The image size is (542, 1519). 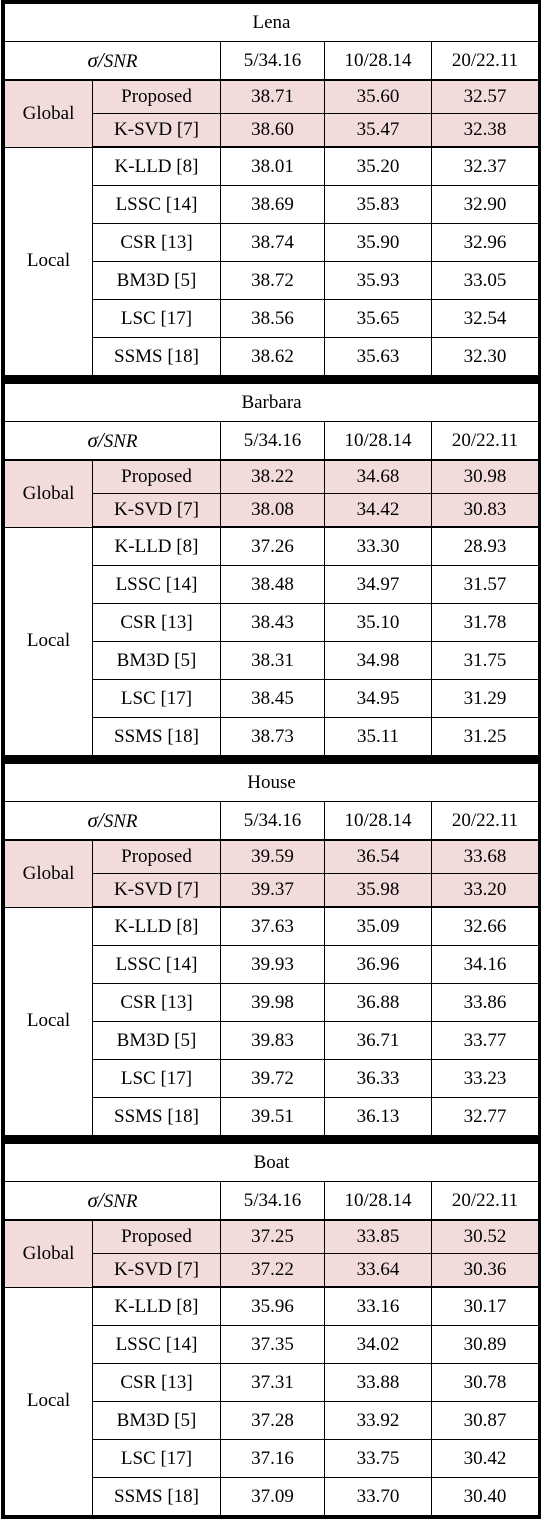 What do you see at coordinates (271, 1162) in the screenshot?
I see `section-title: Boat` at bounding box center [271, 1162].